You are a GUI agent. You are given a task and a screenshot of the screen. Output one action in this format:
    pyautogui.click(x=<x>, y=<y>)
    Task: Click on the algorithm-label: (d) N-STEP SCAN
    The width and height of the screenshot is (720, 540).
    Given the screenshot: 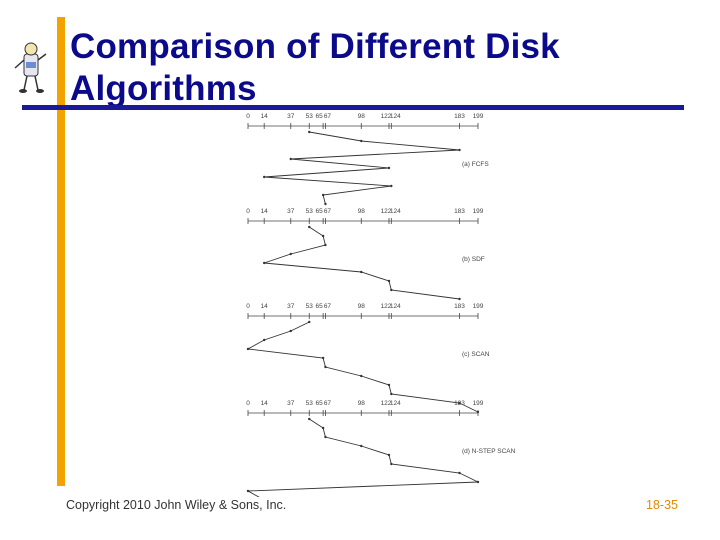 What is the action you would take?
    pyautogui.click(x=489, y=451)
    